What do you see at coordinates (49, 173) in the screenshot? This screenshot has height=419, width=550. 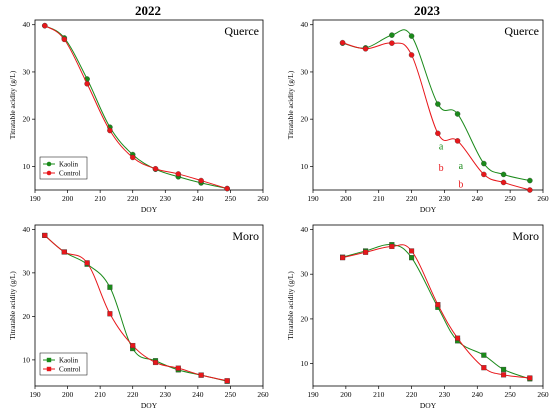 I see `legend-marker-control` at bounding box center [49, 173].